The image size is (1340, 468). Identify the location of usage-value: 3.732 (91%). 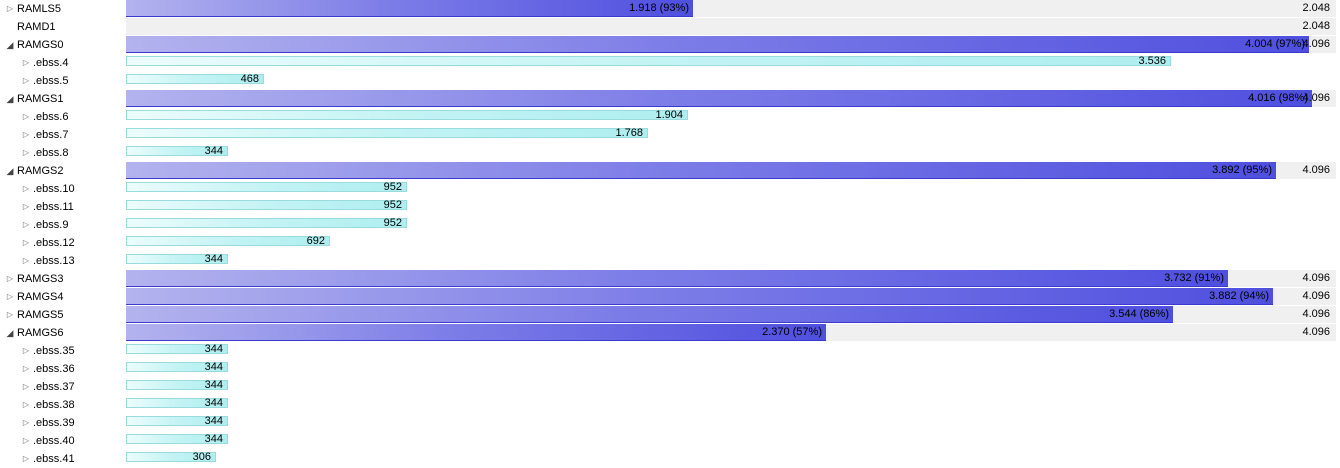
(1194, 278).